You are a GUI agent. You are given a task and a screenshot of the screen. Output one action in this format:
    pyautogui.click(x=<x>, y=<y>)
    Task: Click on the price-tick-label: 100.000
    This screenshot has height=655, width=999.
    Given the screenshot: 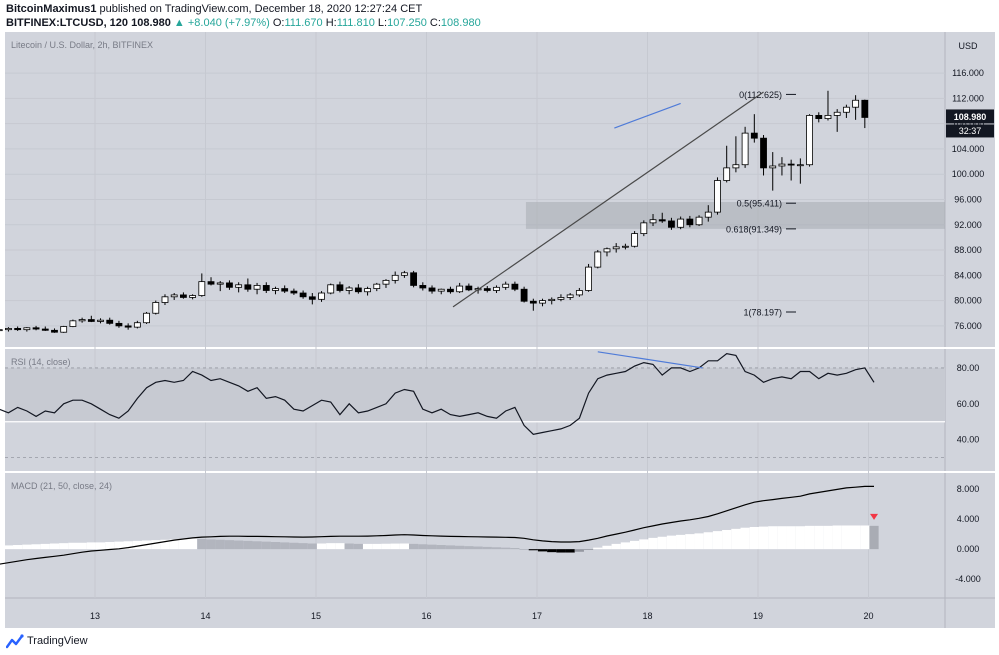 What is the action you would take?
    pyautogui.click(x=968, y=174)
    